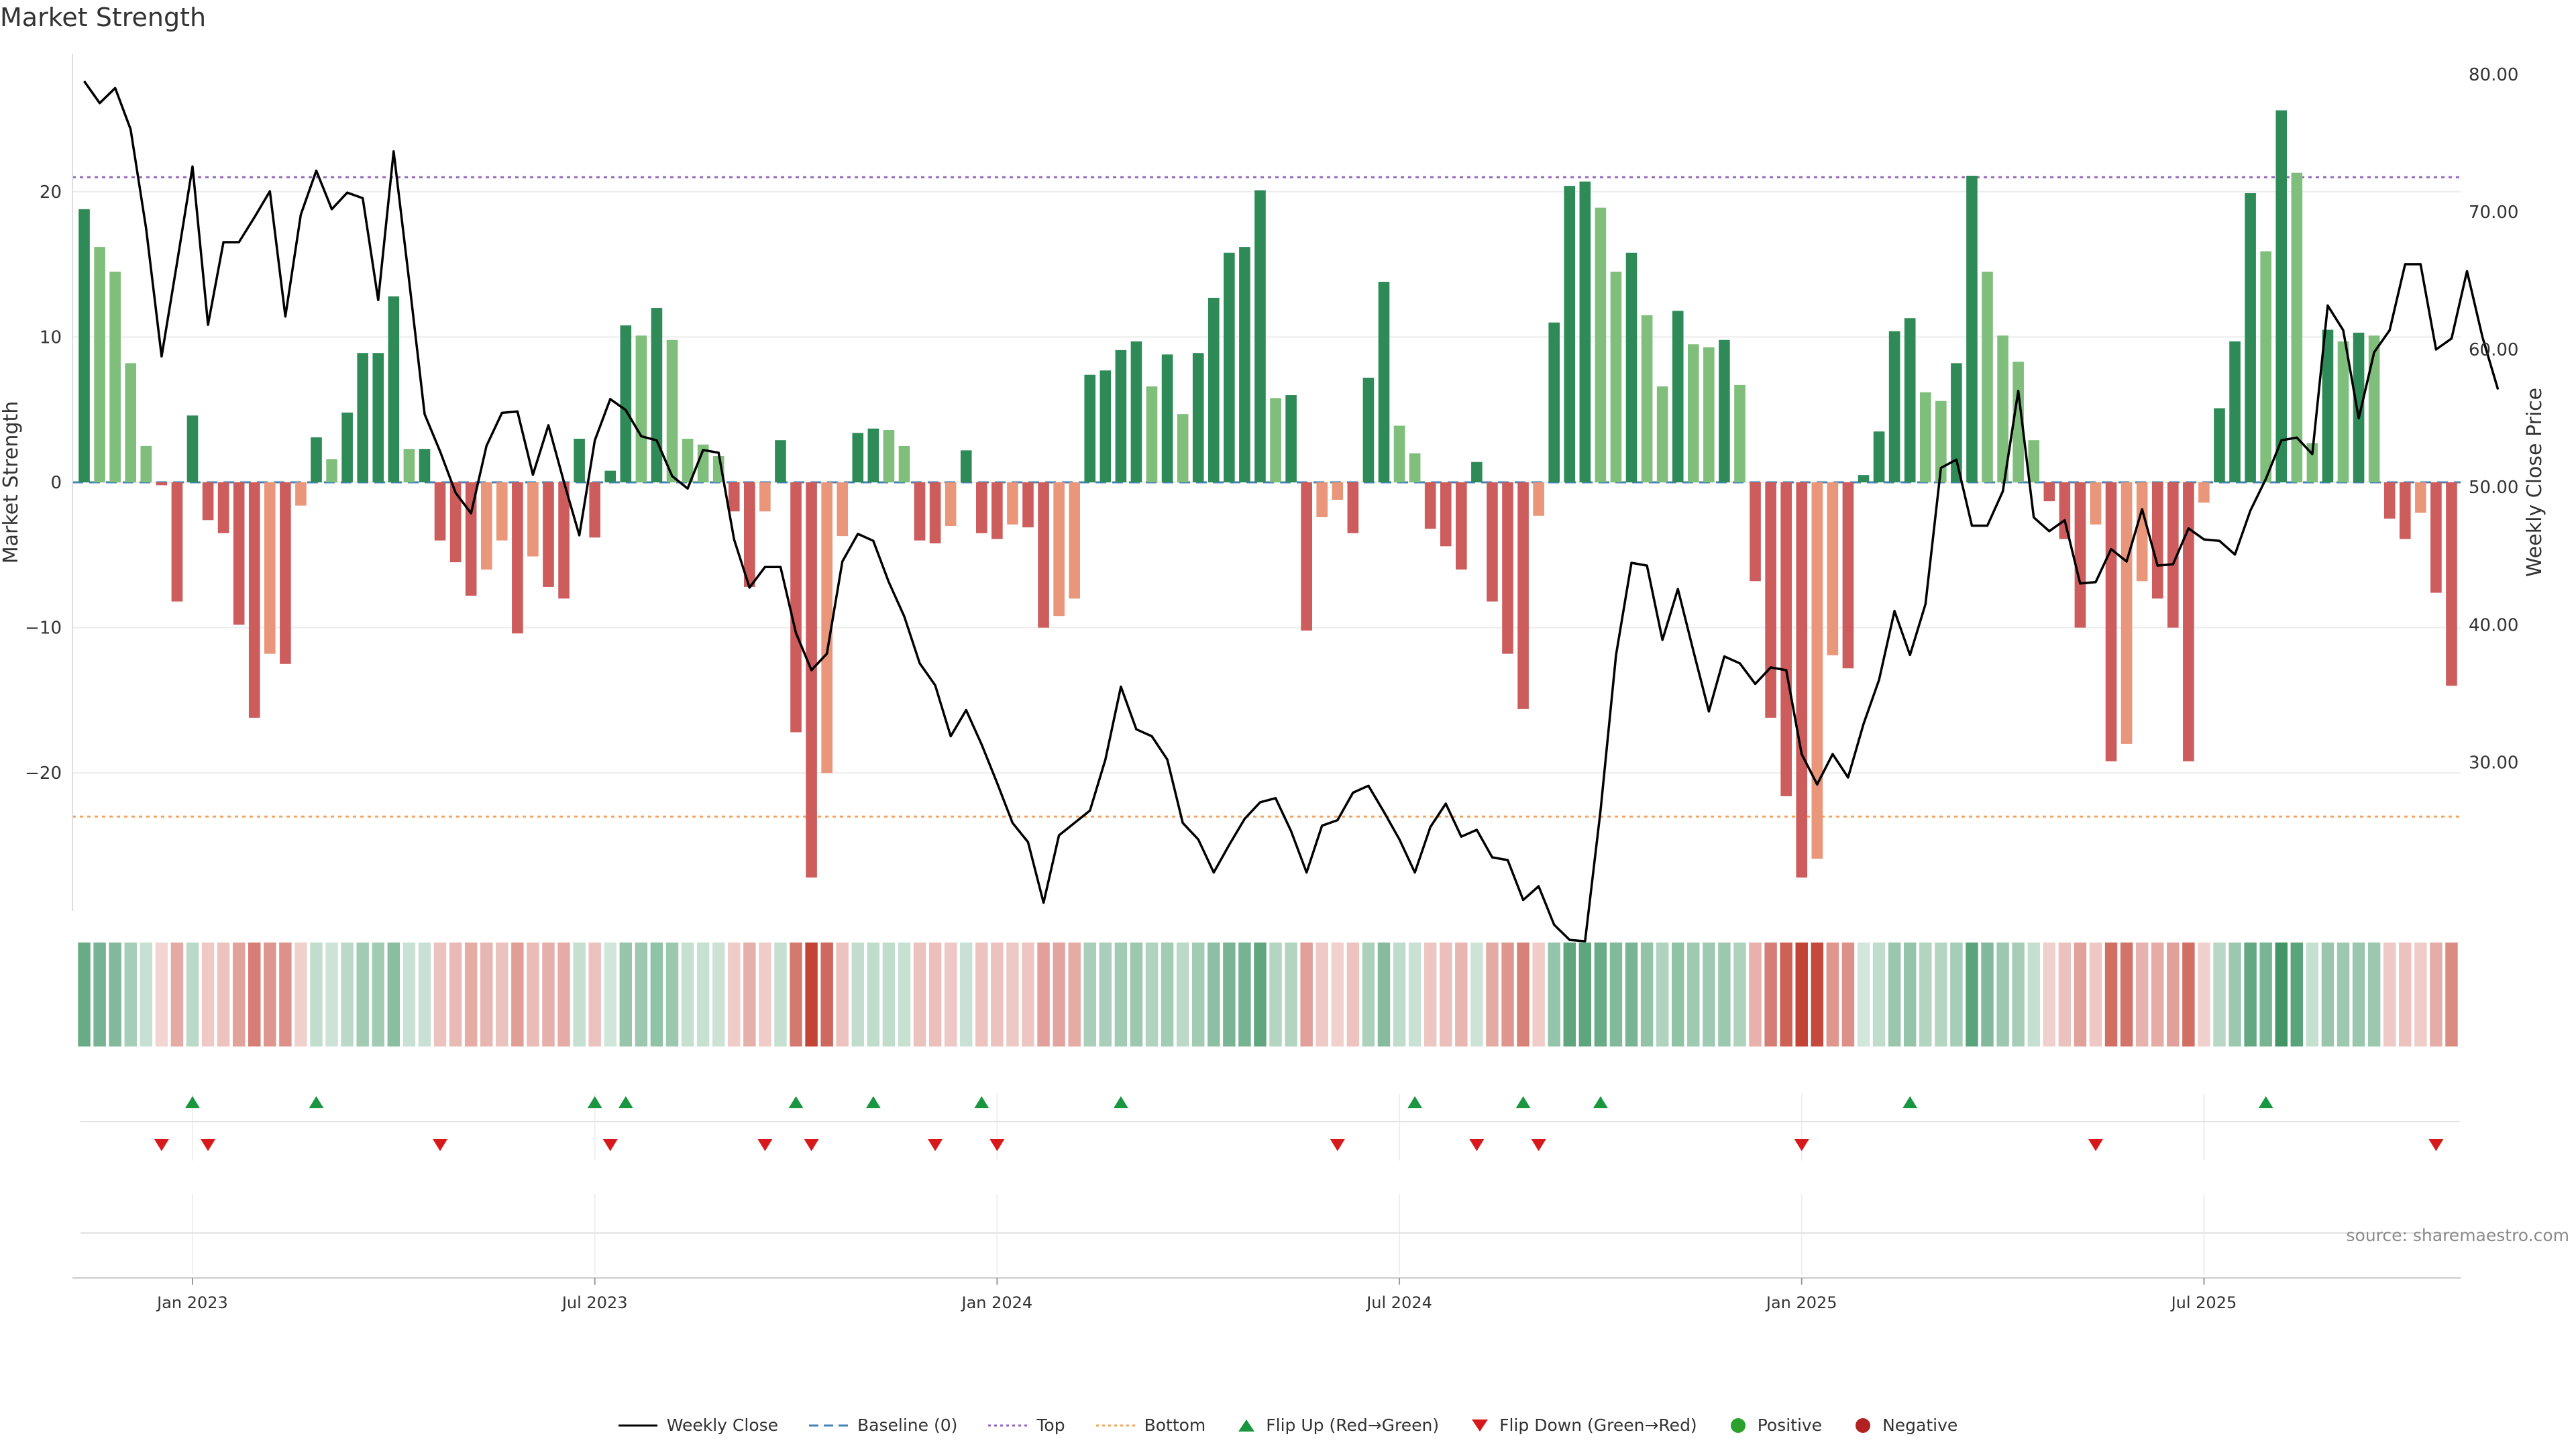 The width and height of the screenshot is (2576, 1449). What do you see at coordinates (997, 1302) in the screenshot?
I see `x-tick-label: Jan 2024` at bounding box center [997, 1302].